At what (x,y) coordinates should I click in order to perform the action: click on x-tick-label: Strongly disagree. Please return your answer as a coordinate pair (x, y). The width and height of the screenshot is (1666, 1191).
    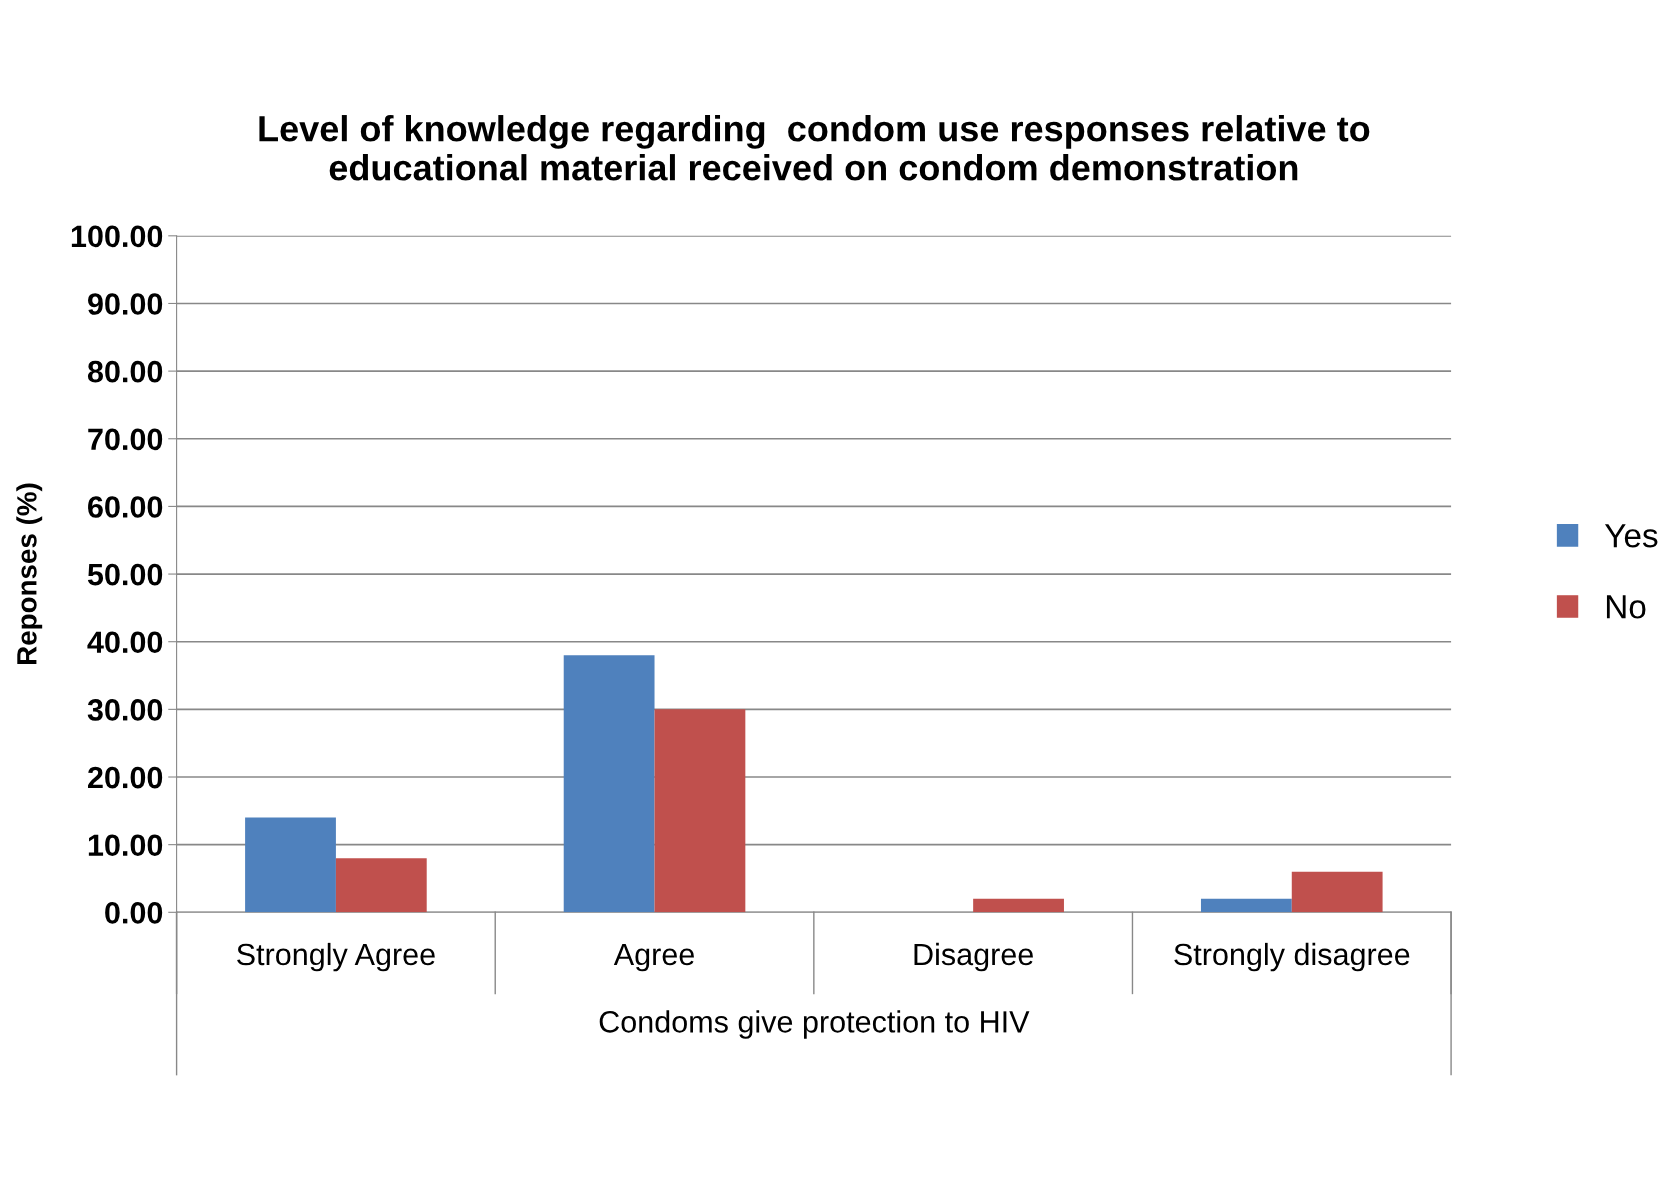
    Looking at the image, I should click on (1292, 957).